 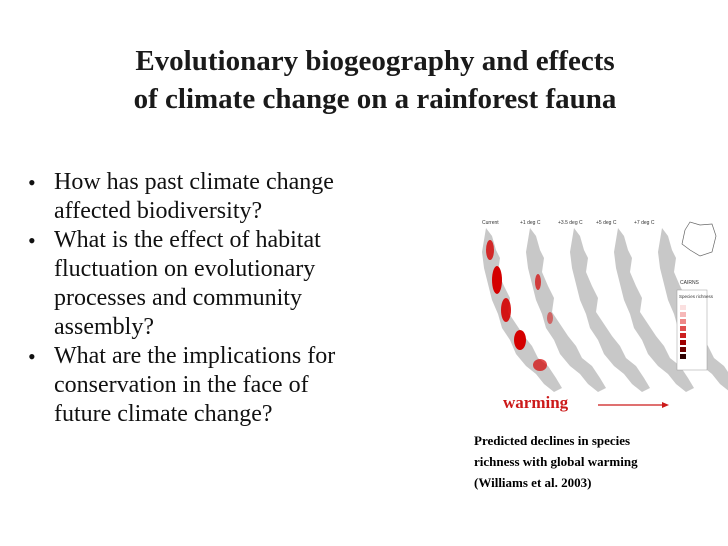 I want to click on caption-line: richness with global warming, so click(x=556, y=461).